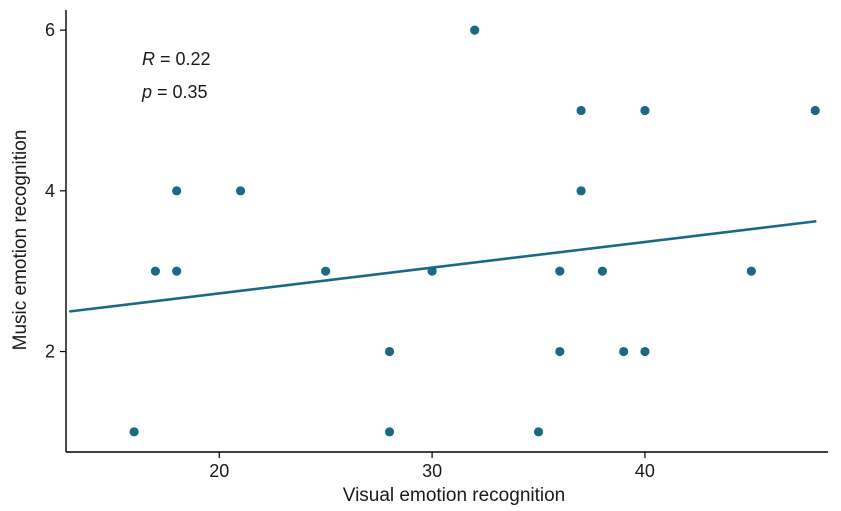 The width and height of the screenshot is (841, 511). I want to click on r-annotation: R = 0.22, so click(176, 59).